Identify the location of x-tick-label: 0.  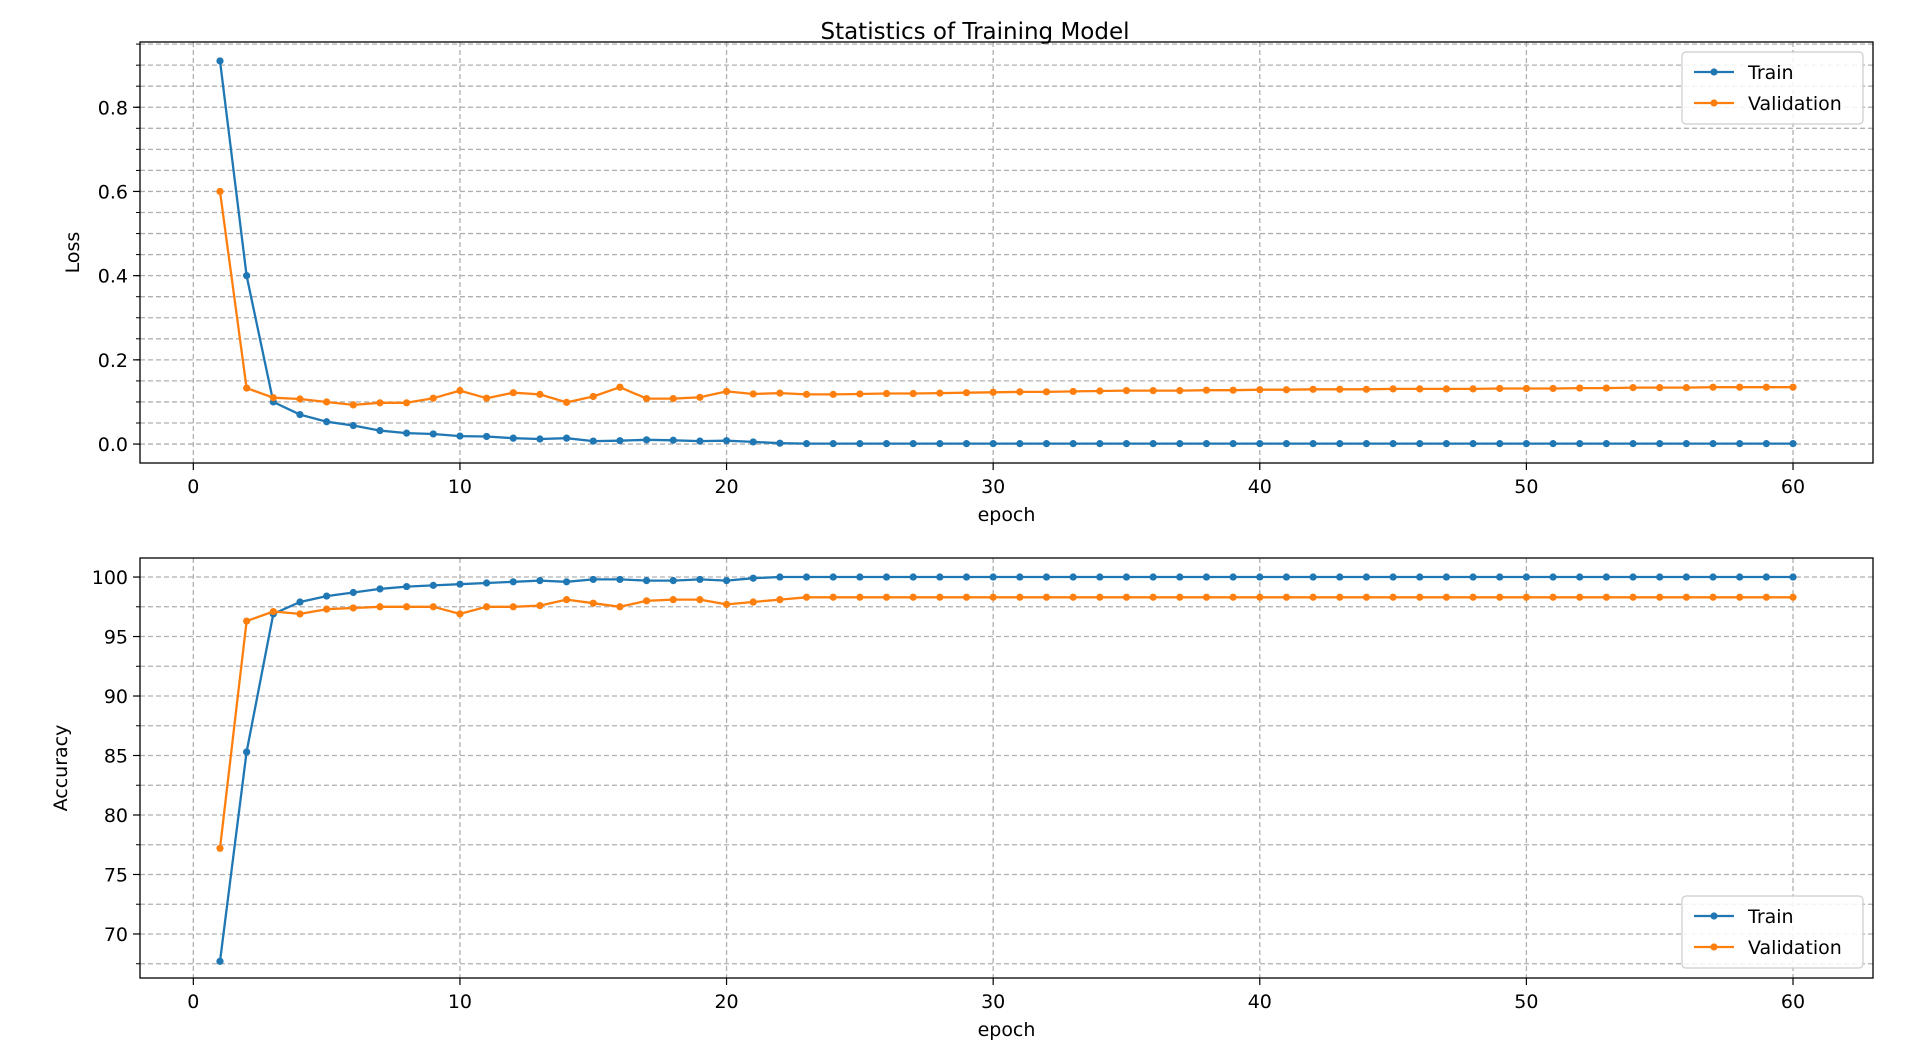
(193, 487).